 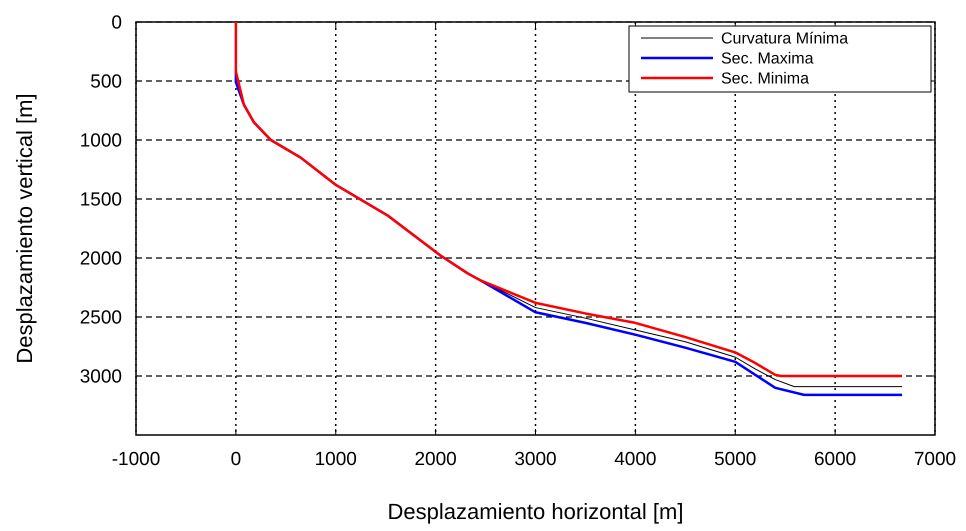 What do you see at coordinates (101, 377) in the screenshot?
I see `y-tick-label: 3000` at bounding box center [101, 377].